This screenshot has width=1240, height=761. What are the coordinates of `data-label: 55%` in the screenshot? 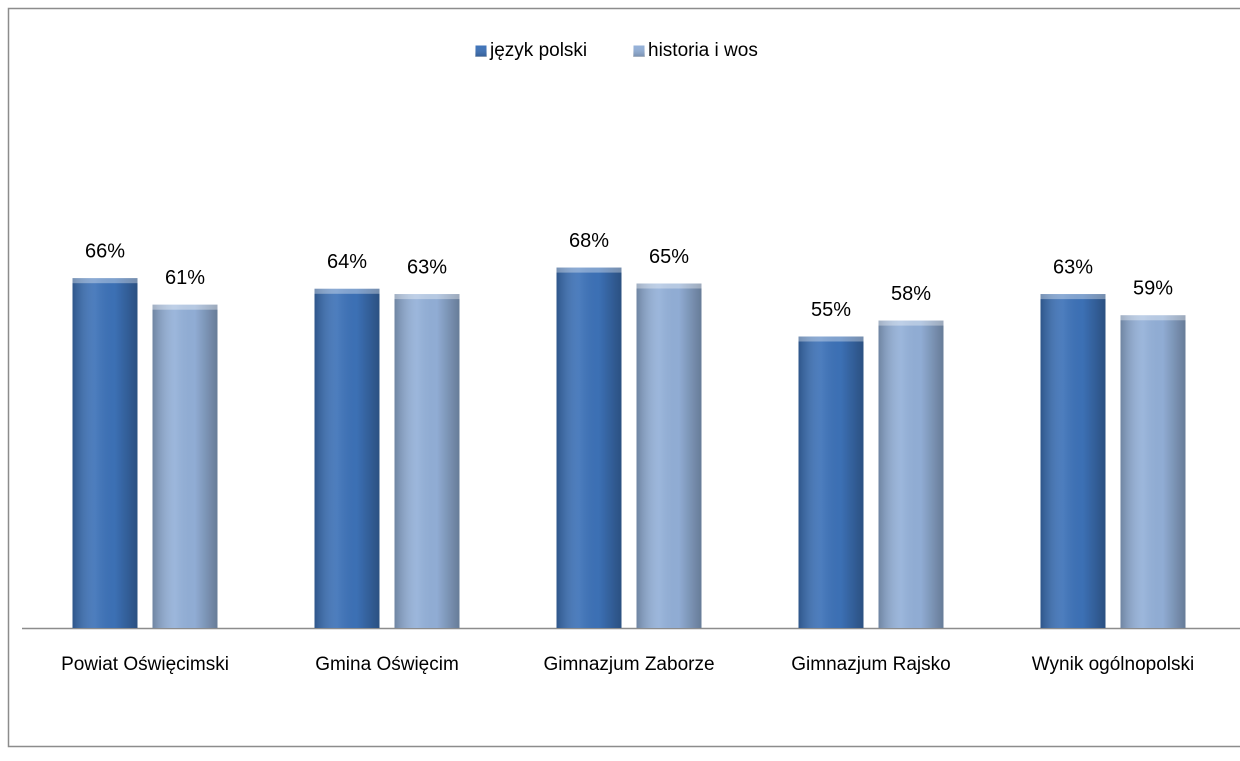 It's located at (831, 310).